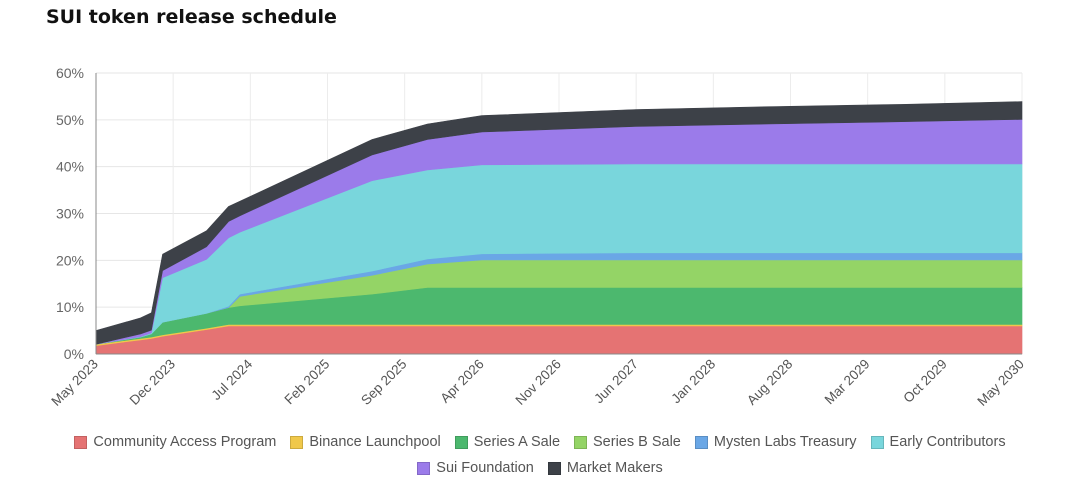 The height and width of the screenshot is (481, 1080). Describe the element at coordinates (924, 380) in the screenshot. I see `x-tick-label: Oct 2029` at that location.